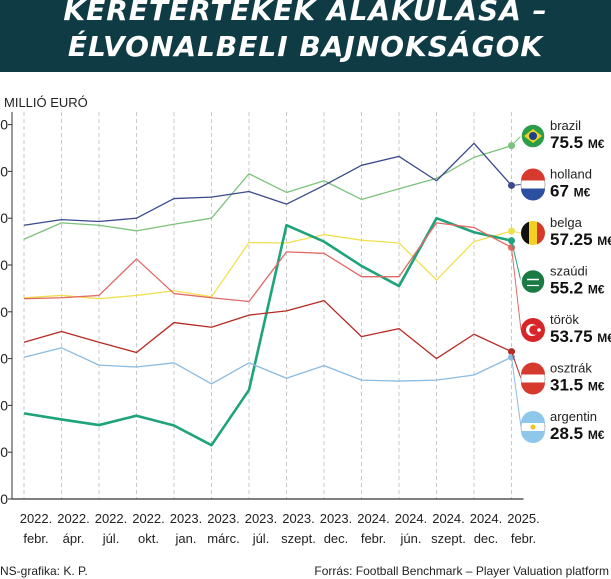  What do you see at coordinates (4, 125) in the screenshot?
I see `y-tick-label: 80` at bounding box center [4, 125].